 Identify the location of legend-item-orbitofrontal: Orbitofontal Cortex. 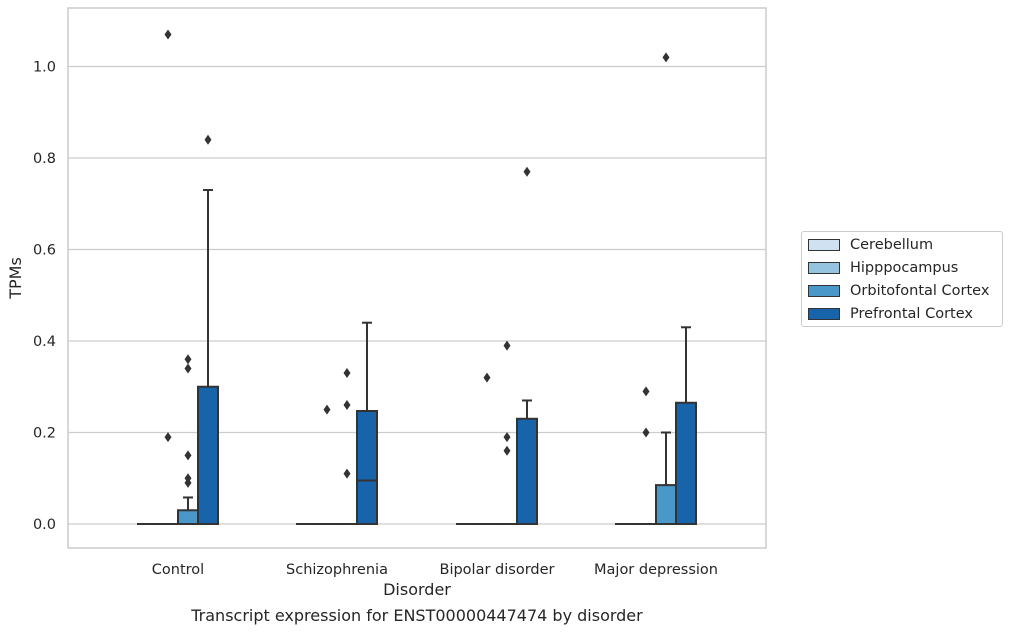
(898, 291).